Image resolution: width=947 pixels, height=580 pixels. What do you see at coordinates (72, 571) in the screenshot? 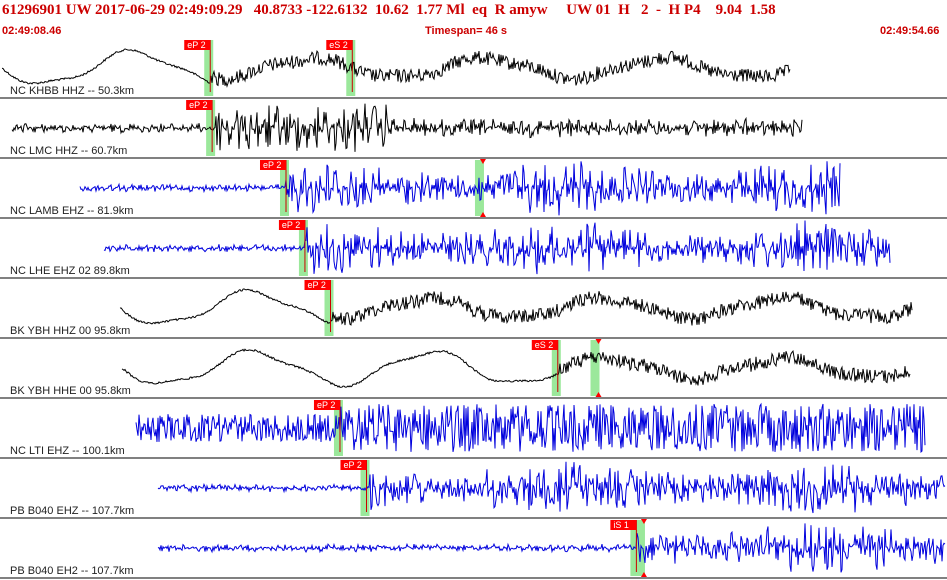
I see `trace-label: PB B040 EH2 -- 107.7km` at bounding box center [72, 571].